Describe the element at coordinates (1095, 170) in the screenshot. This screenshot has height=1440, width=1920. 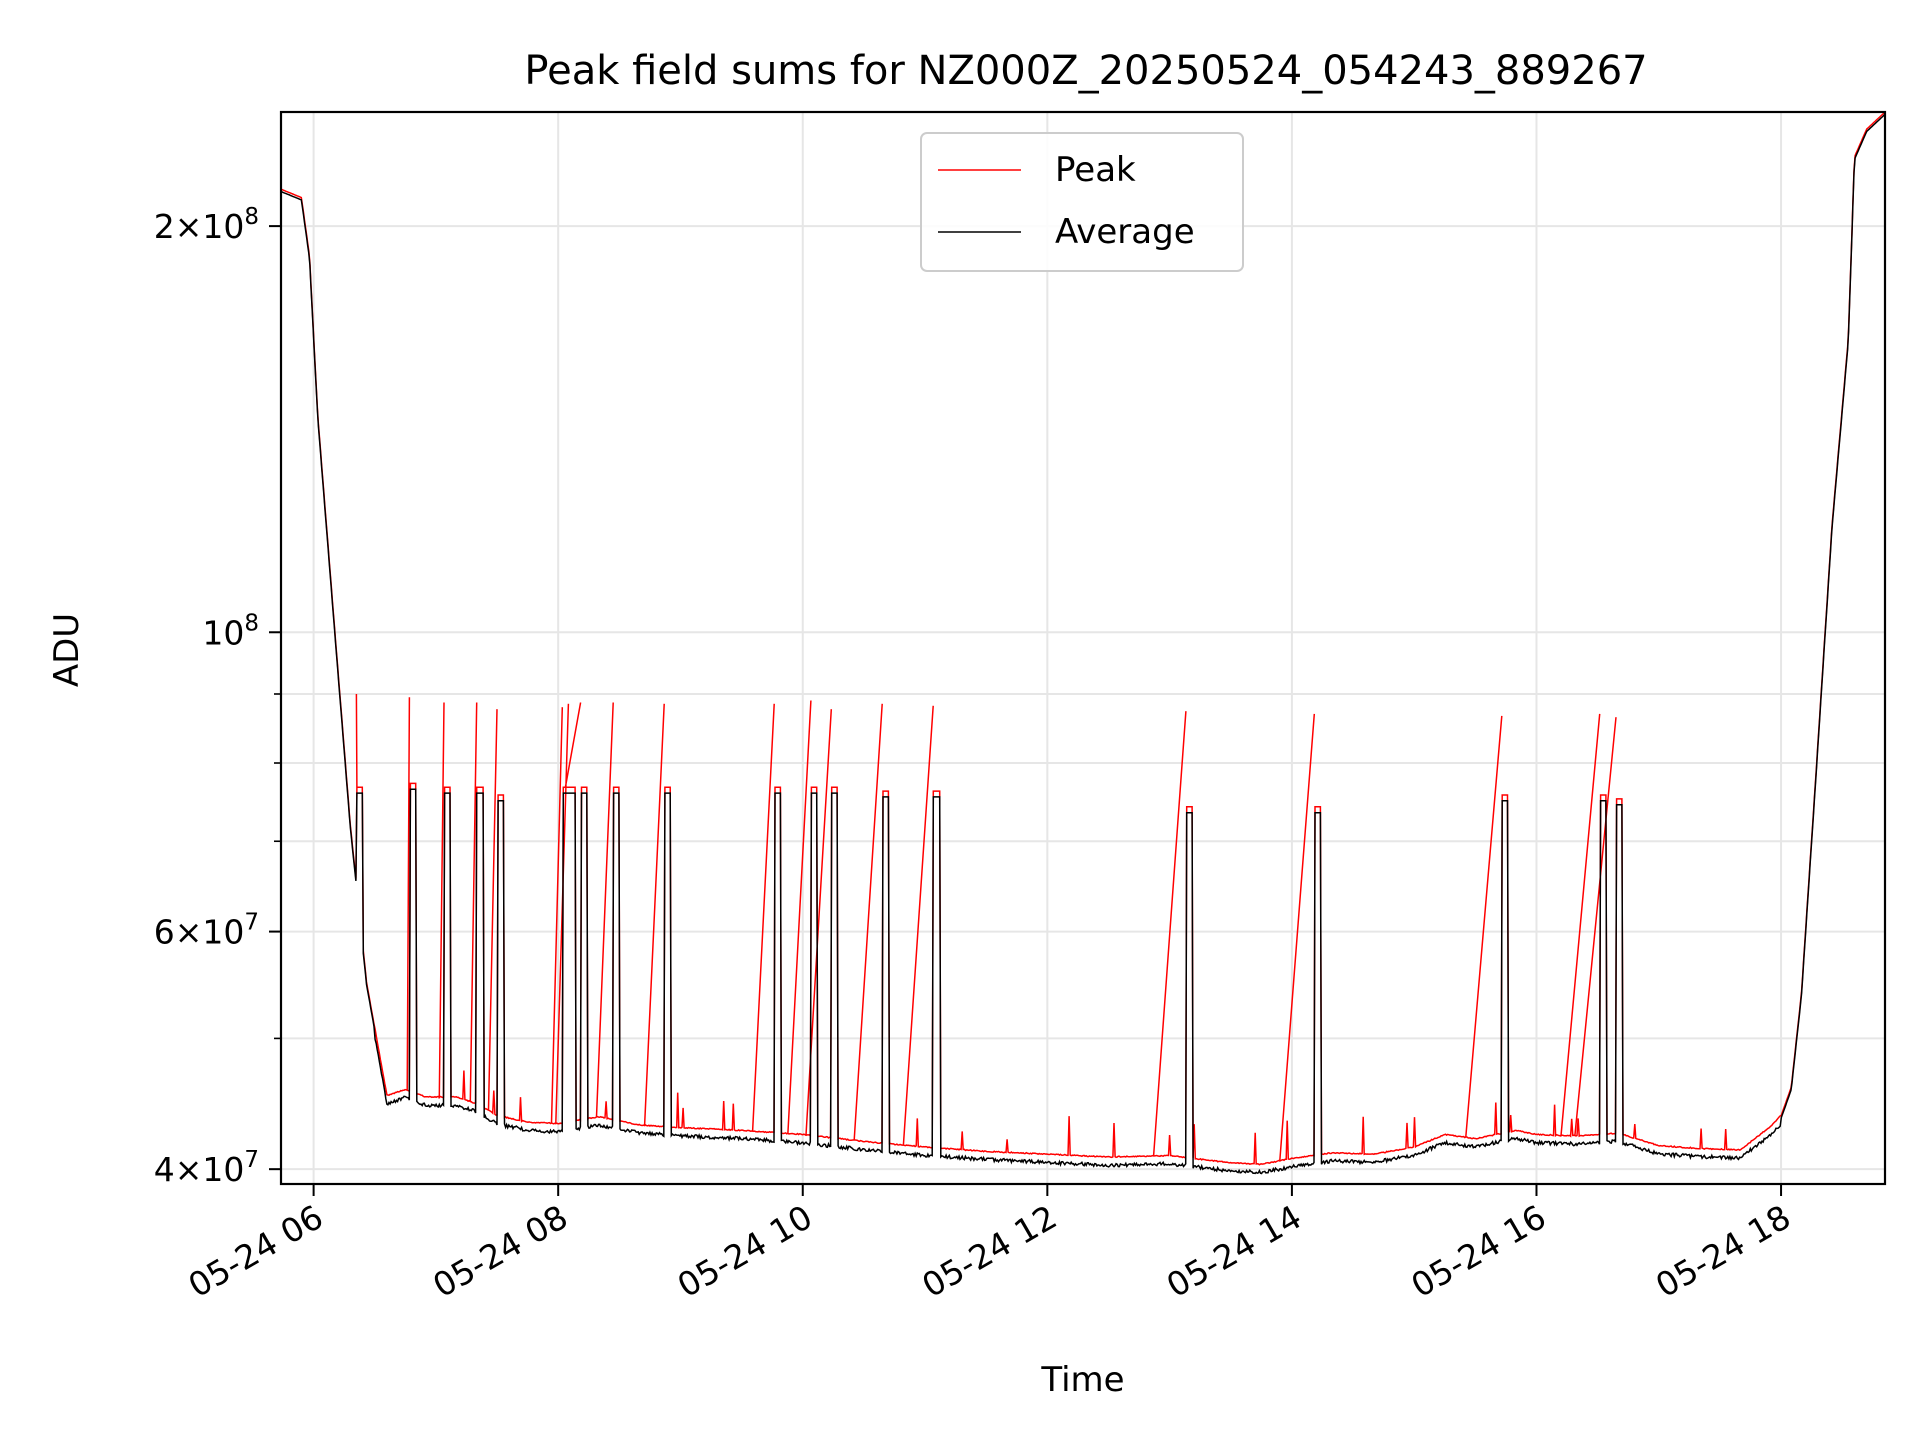
I see `legend-peak-label: Peak` at that location.